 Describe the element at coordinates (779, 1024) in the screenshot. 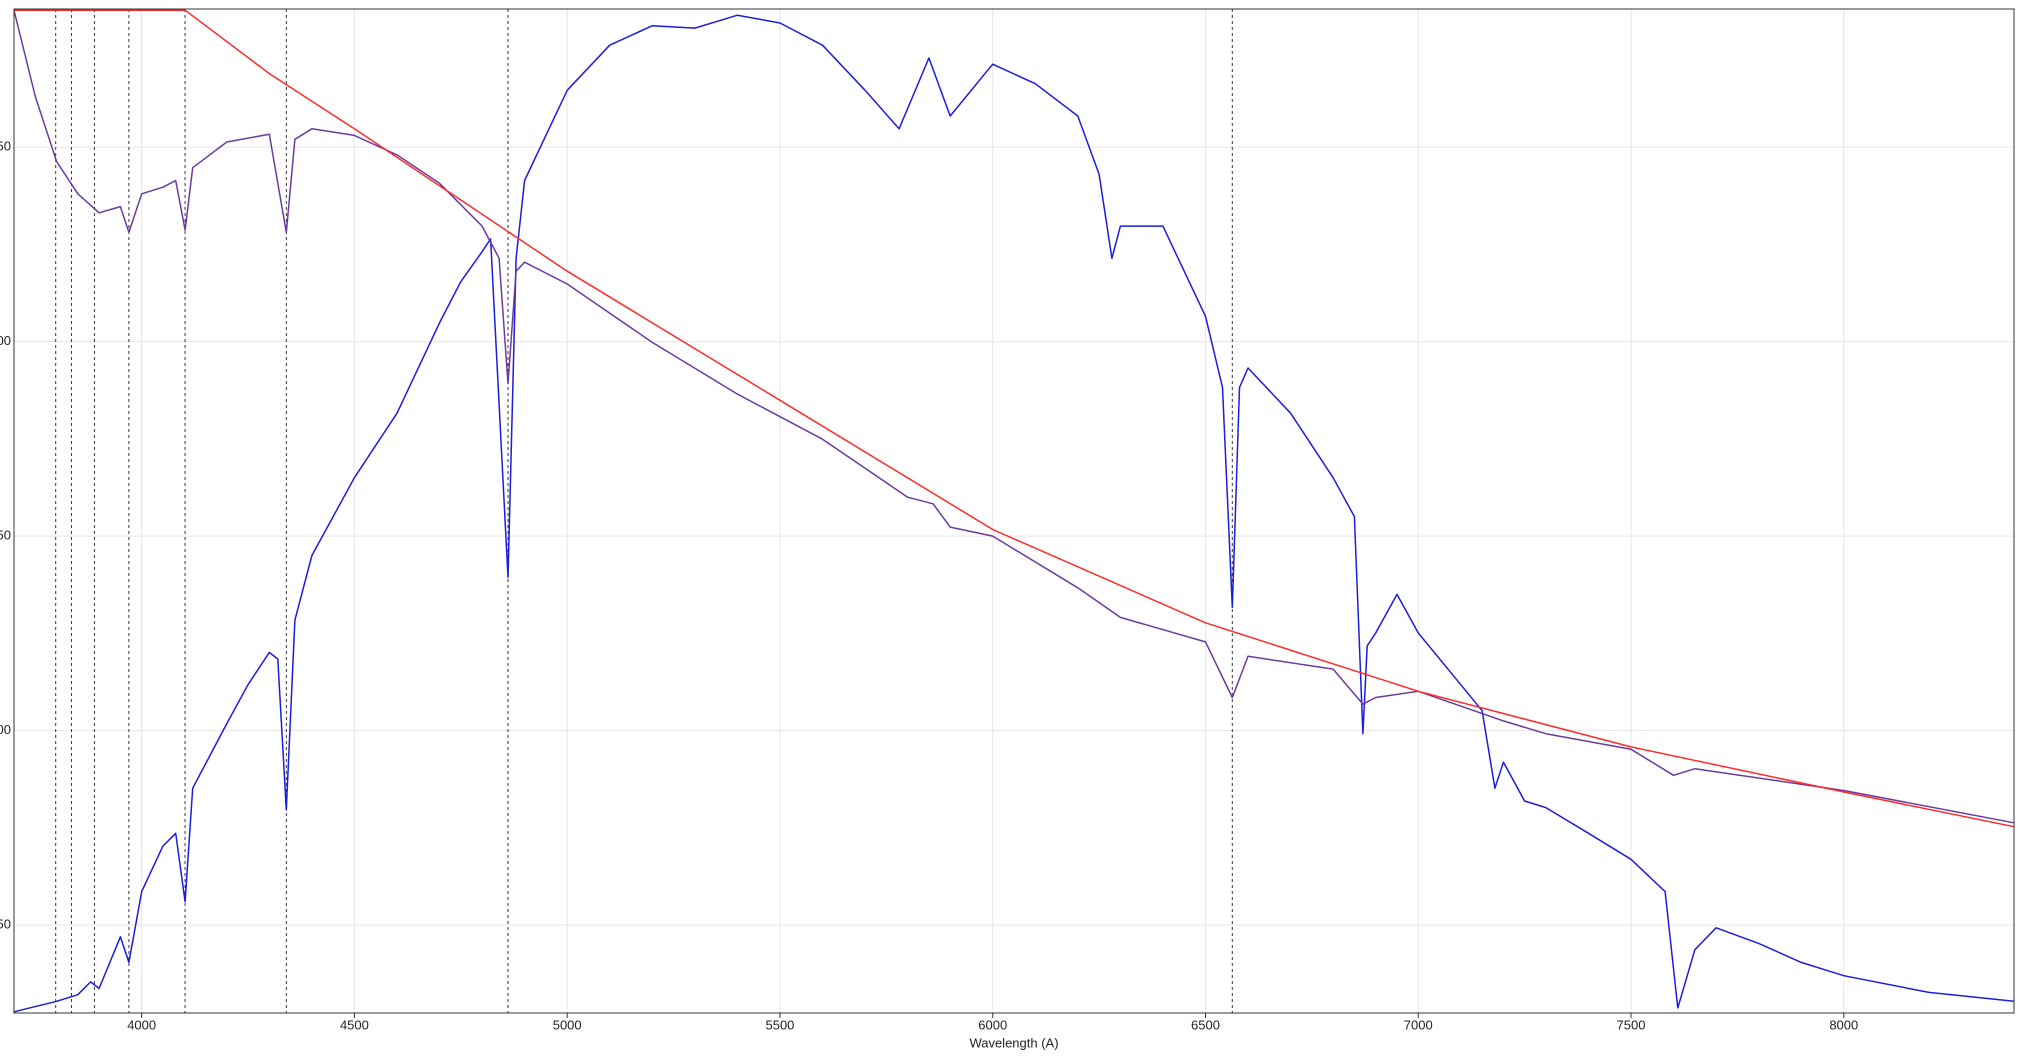

I see `x-tick-label: 5500` at that location.